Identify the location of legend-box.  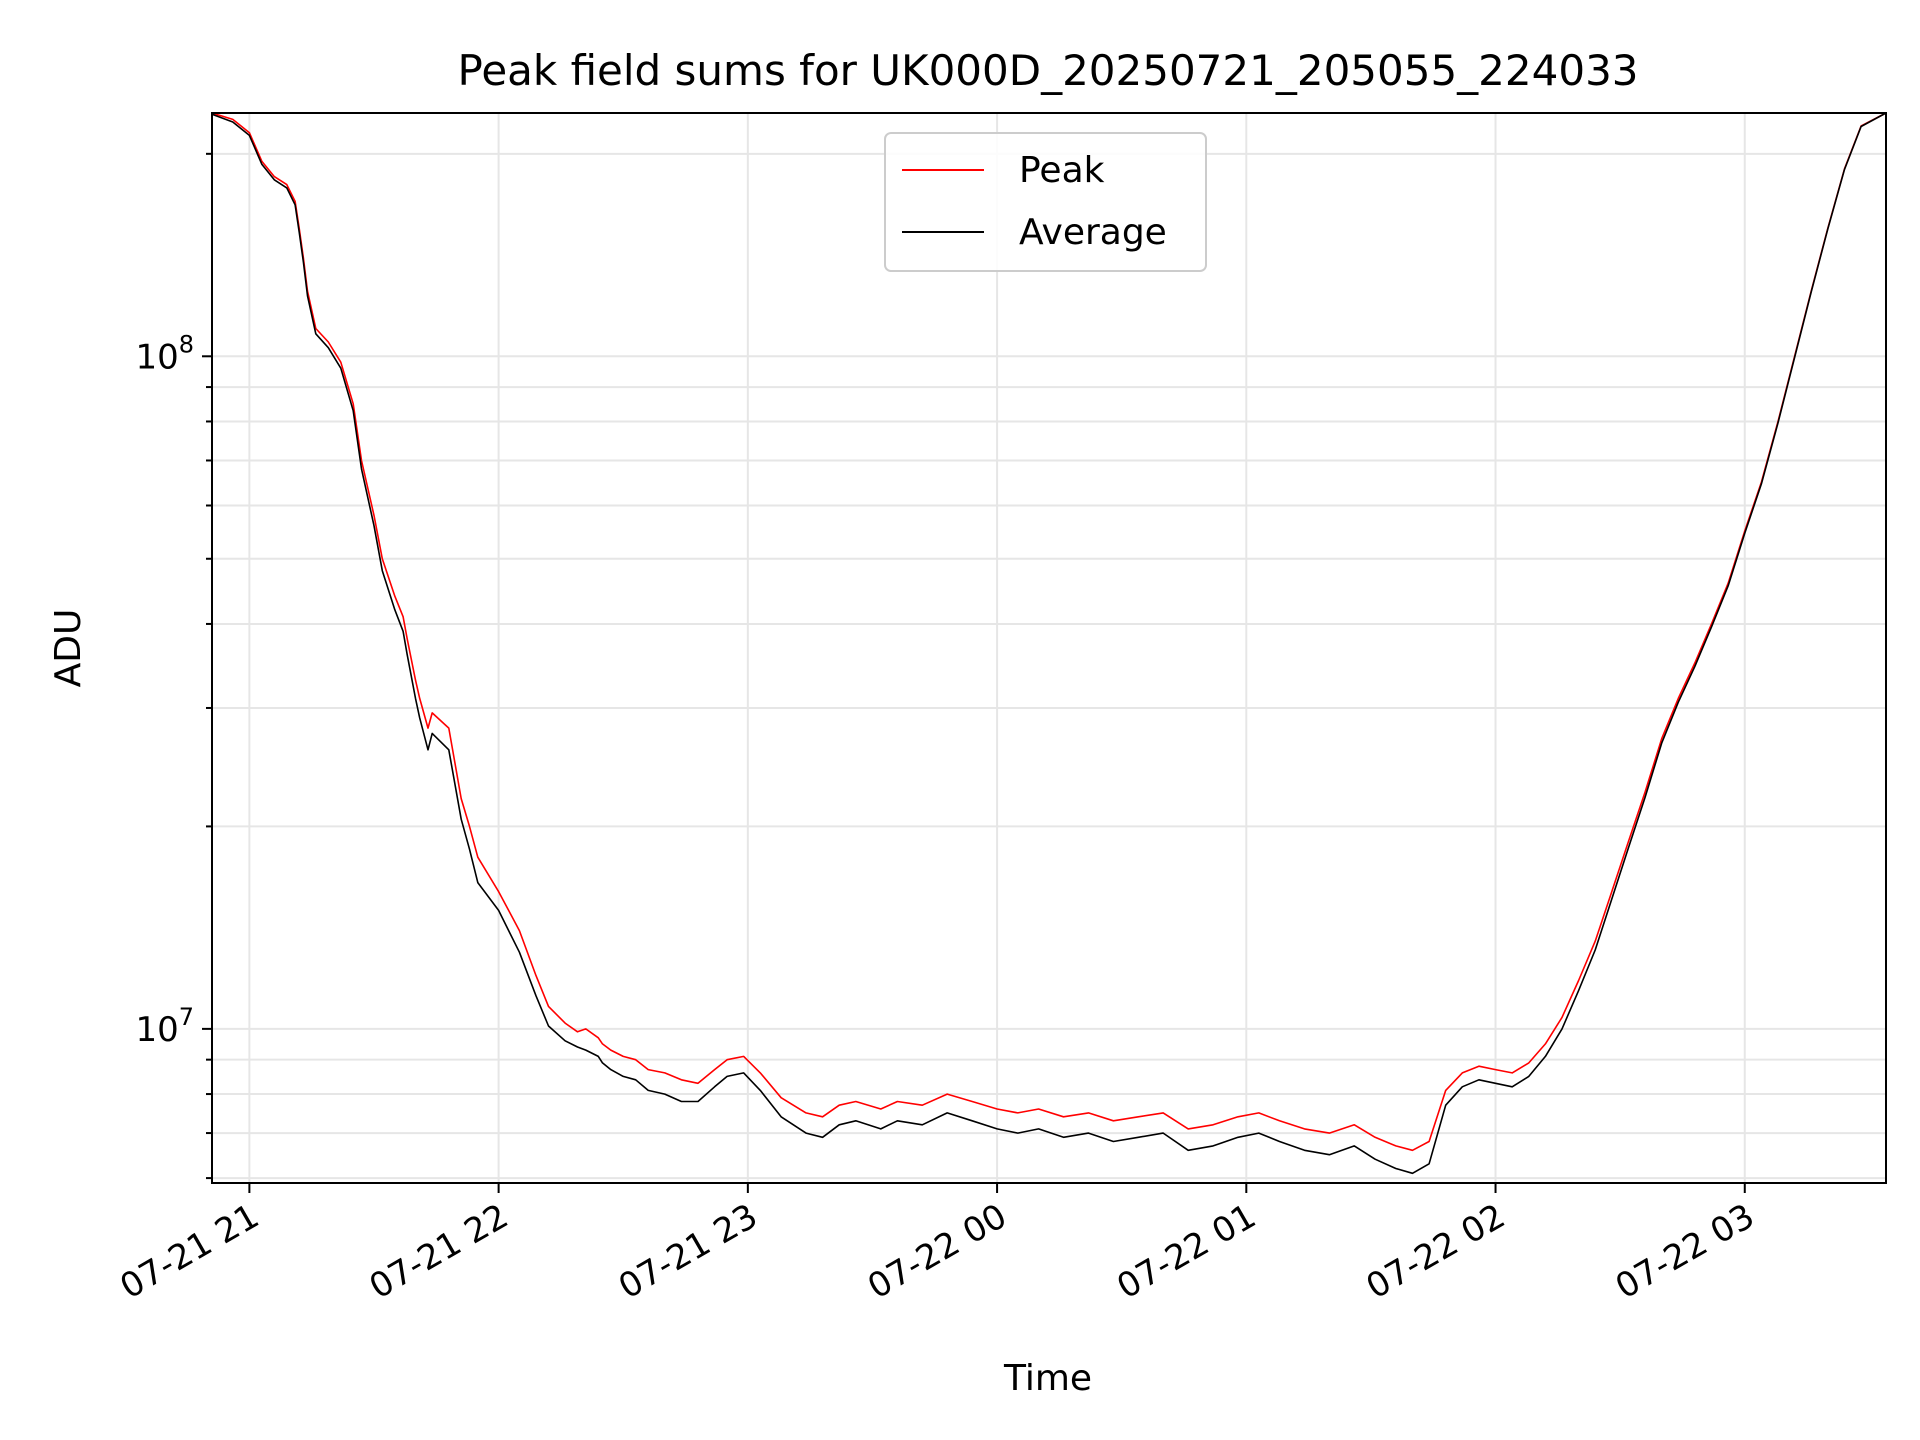
(1045, 202).